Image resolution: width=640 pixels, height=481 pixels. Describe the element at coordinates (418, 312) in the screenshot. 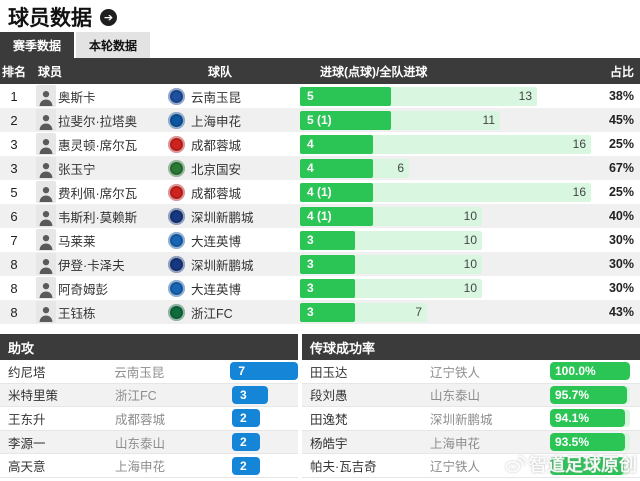

I see `team-goals-value: 7` at that location.